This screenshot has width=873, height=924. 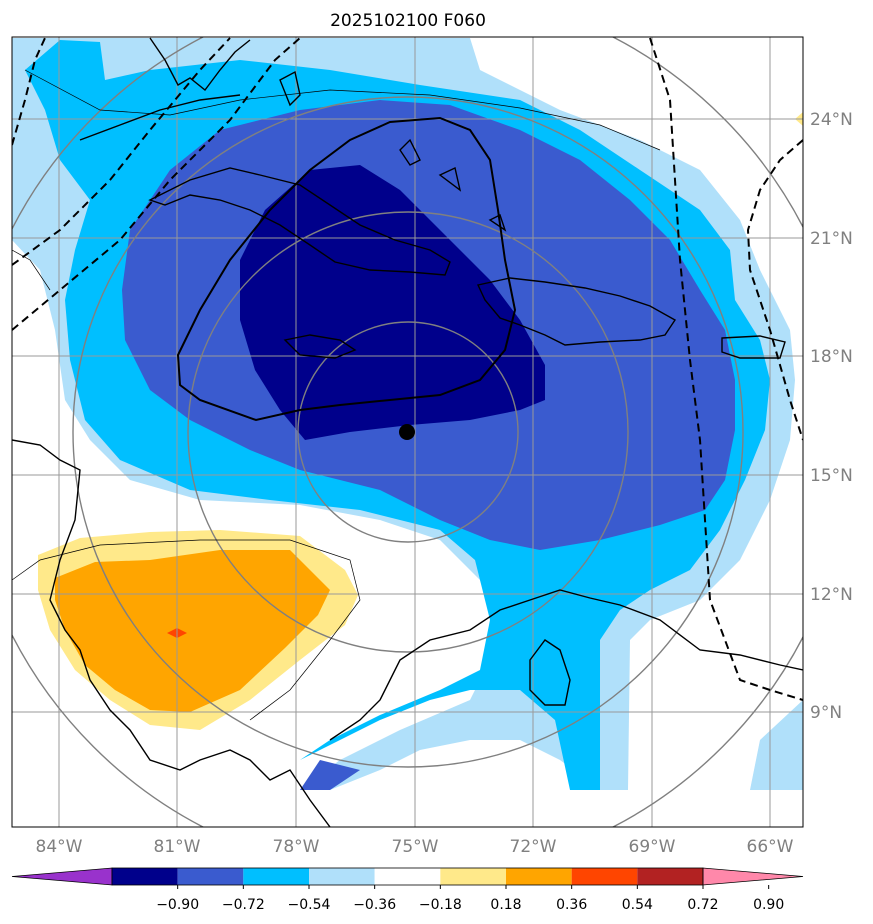 What do you see at coordinates (177, 847) in the screenshot?
I see `lon-label: 81°W` at bounding box center [177, 847].